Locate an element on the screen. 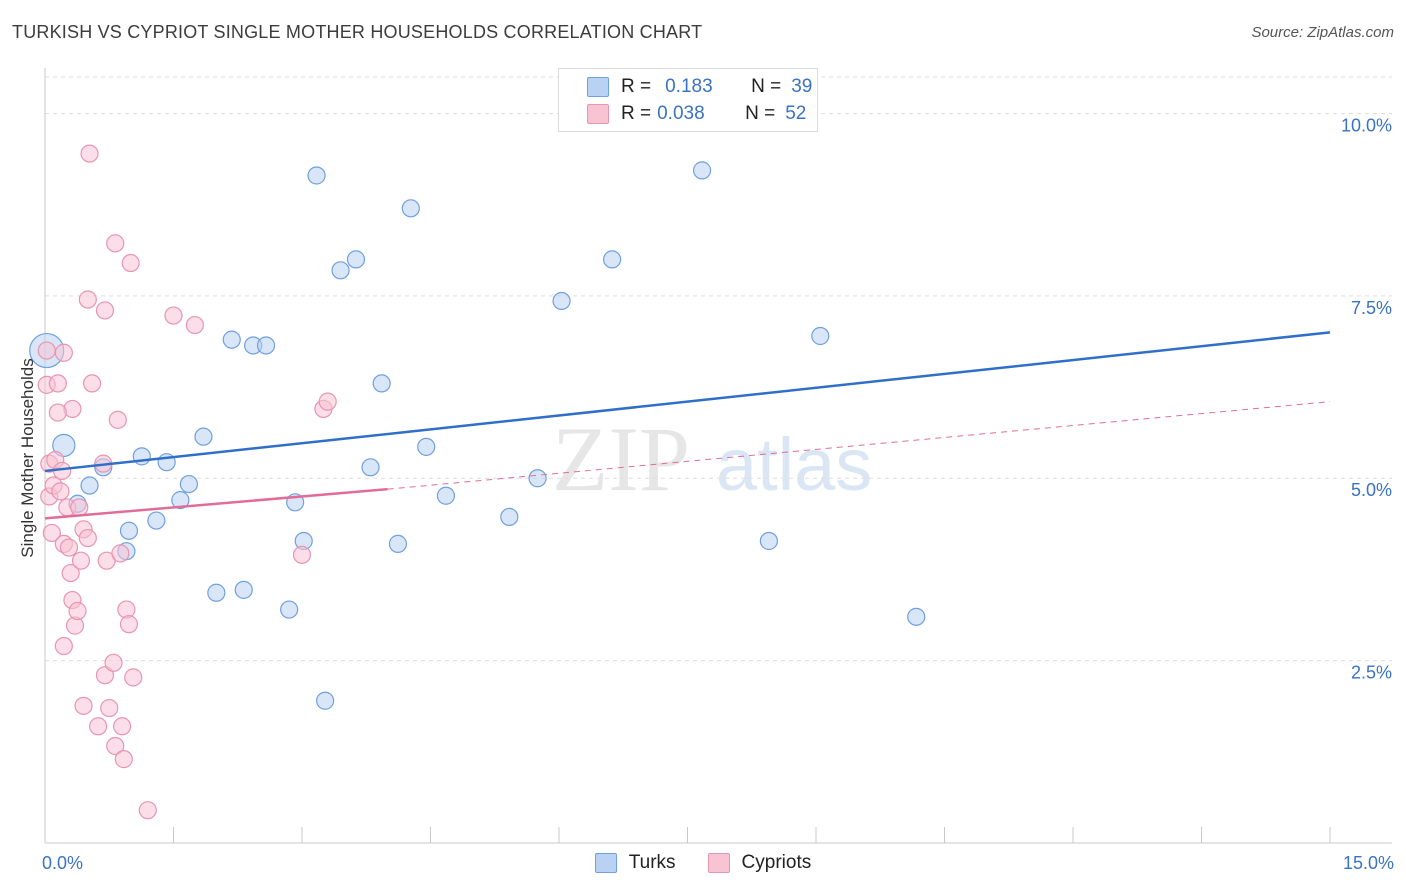  y-tick-label: 10.0% is located at coordinates (1366, 125).